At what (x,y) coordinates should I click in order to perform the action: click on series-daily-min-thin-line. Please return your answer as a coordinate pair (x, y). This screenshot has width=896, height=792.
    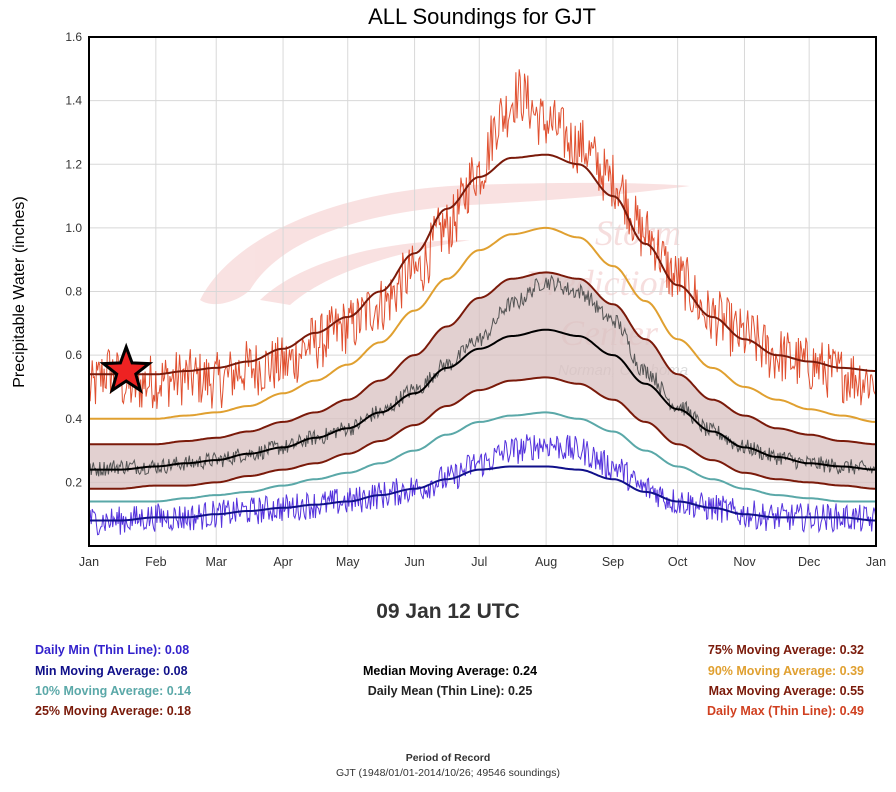
    Looking at the image, I should click on (482, 485).